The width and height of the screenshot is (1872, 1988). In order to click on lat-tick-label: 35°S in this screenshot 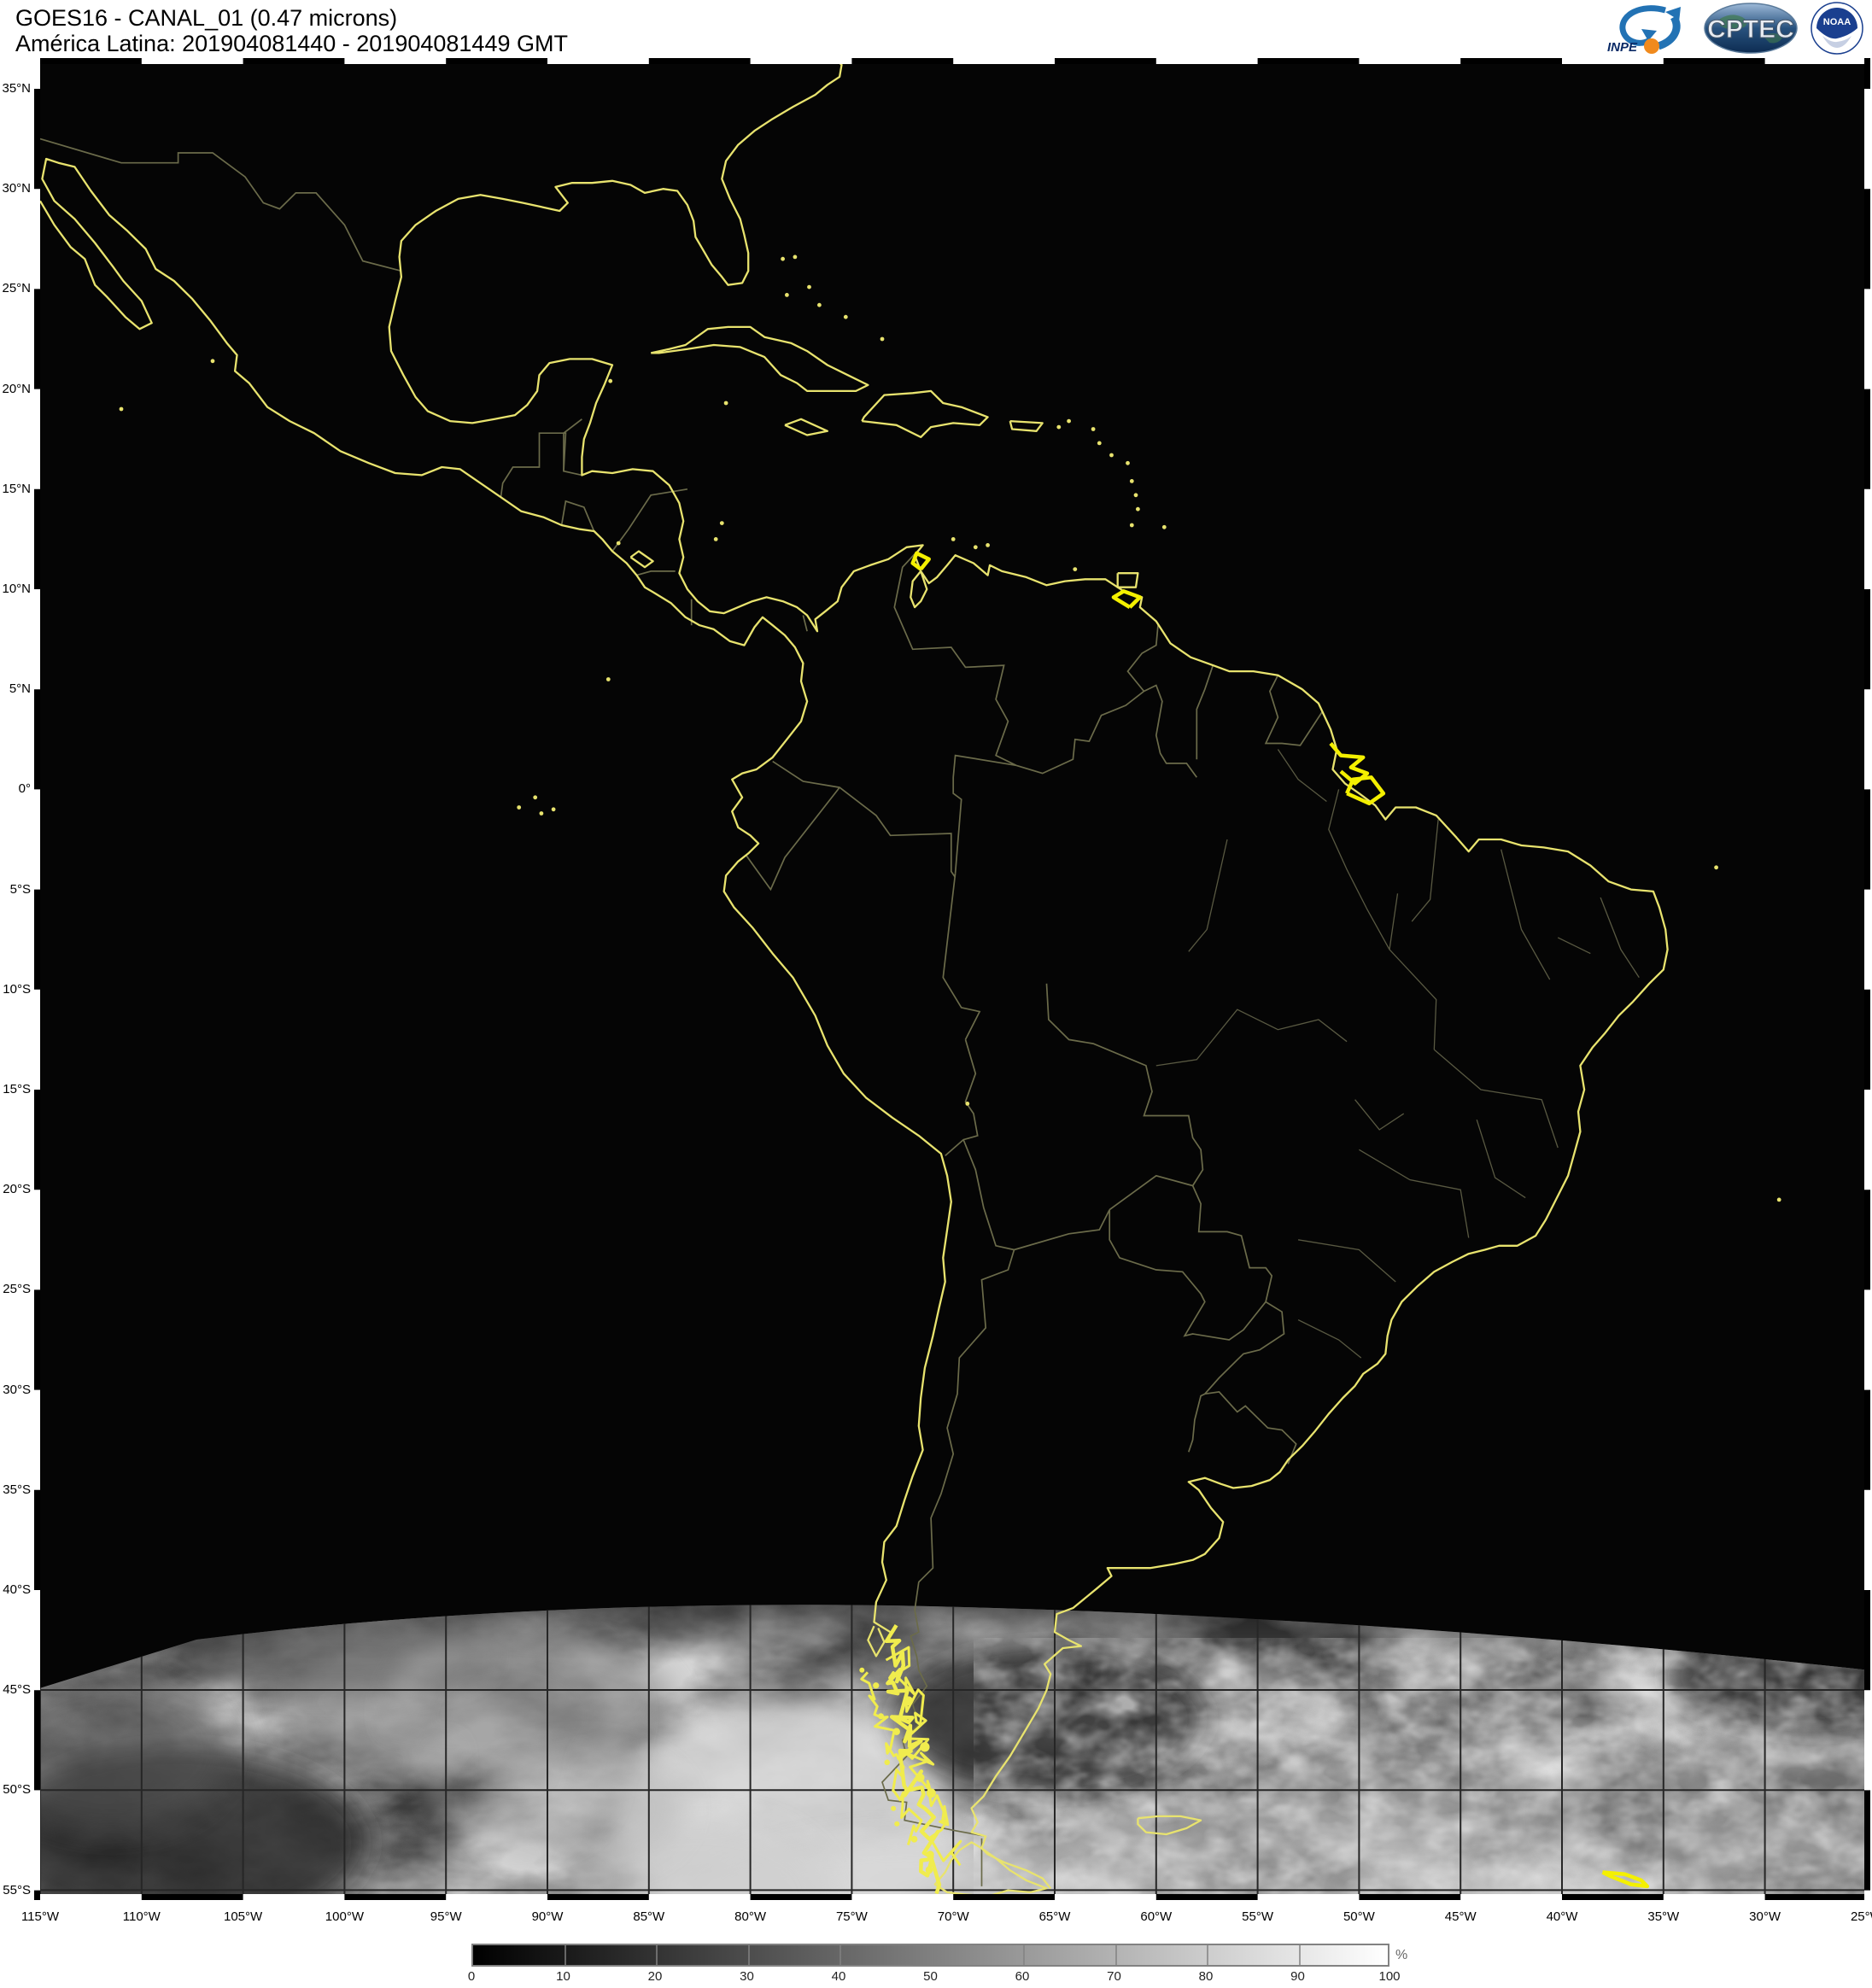, I will do `click(17, 1489)`.